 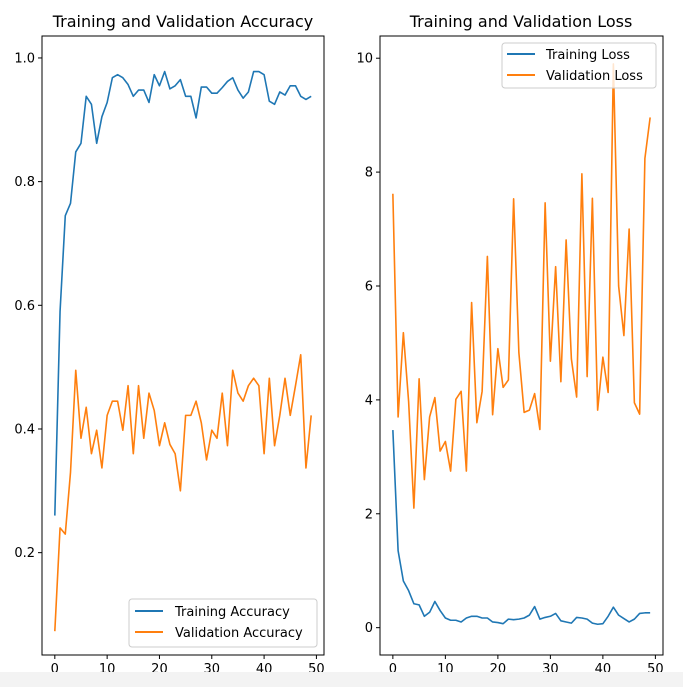 I want to click on loss-title: Training and Validation Loss, so click(x=521, y=21).